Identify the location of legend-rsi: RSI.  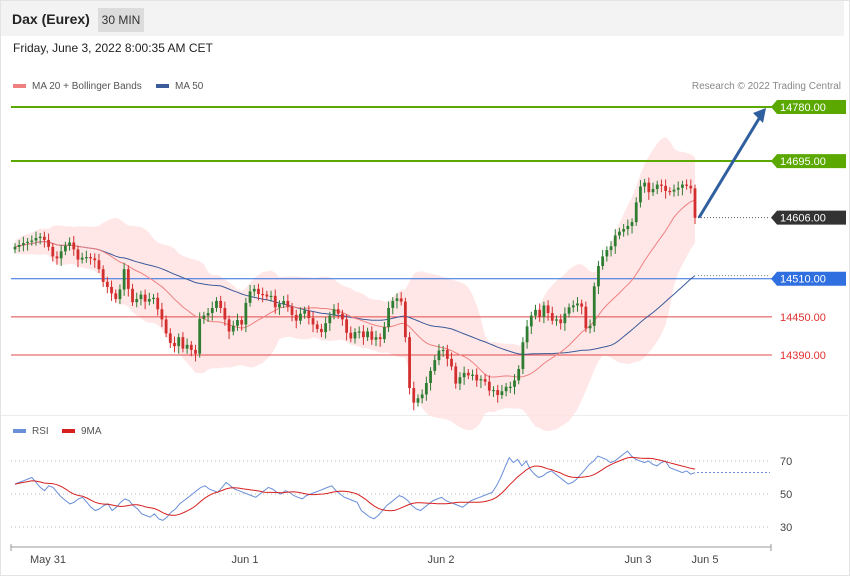
(31, 431).